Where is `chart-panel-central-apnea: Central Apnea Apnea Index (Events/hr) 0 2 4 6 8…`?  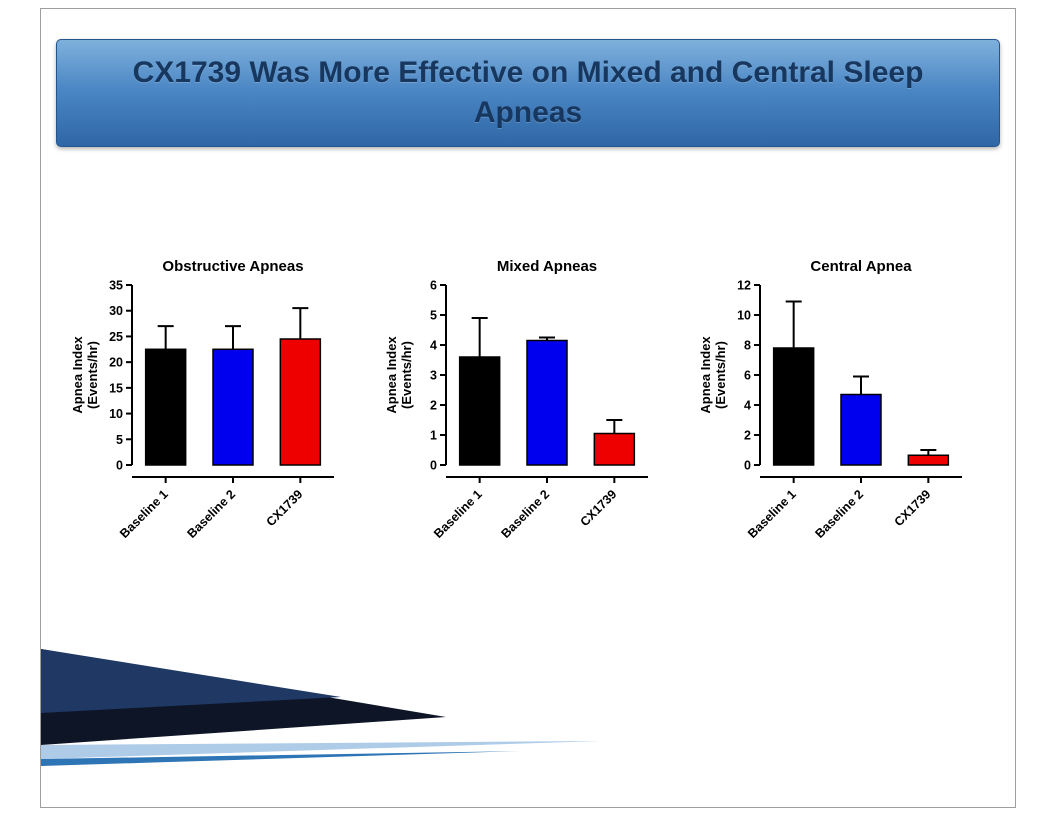 chart-panel-central-apnea: Central Apnea Apnea Index (Events/hr) 0 2 4 6 8… is located at coordinates (842, 407).